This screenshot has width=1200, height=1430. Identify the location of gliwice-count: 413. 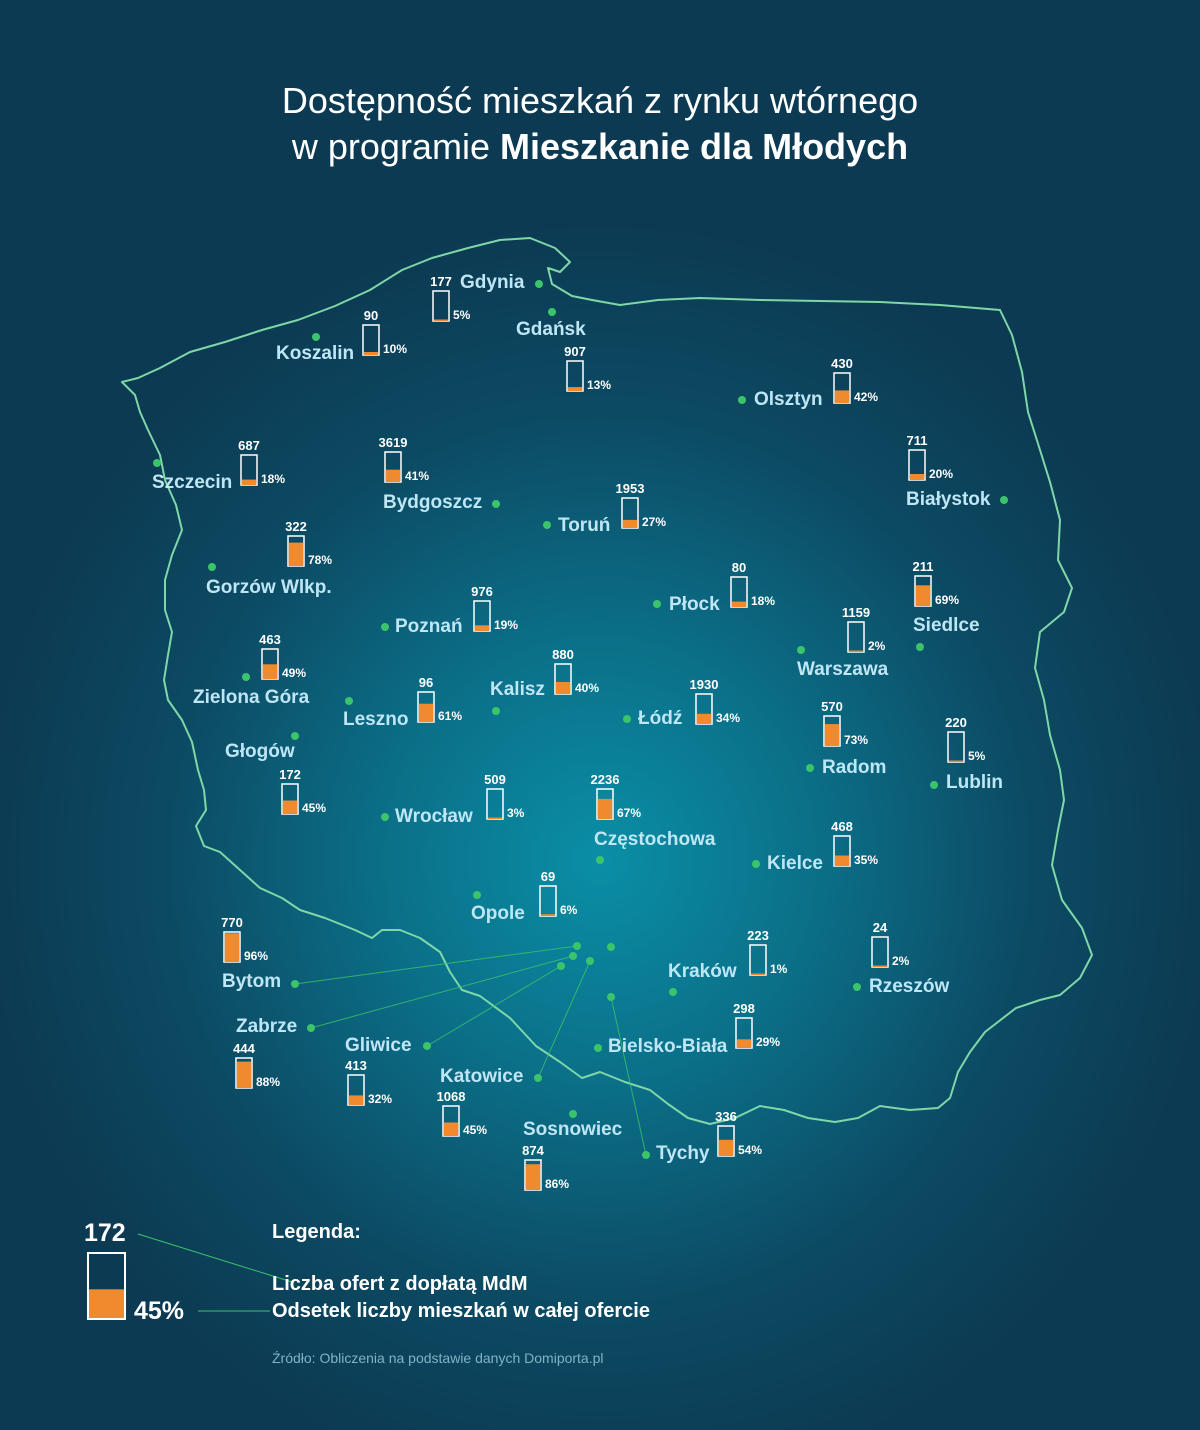
(356, 1065).